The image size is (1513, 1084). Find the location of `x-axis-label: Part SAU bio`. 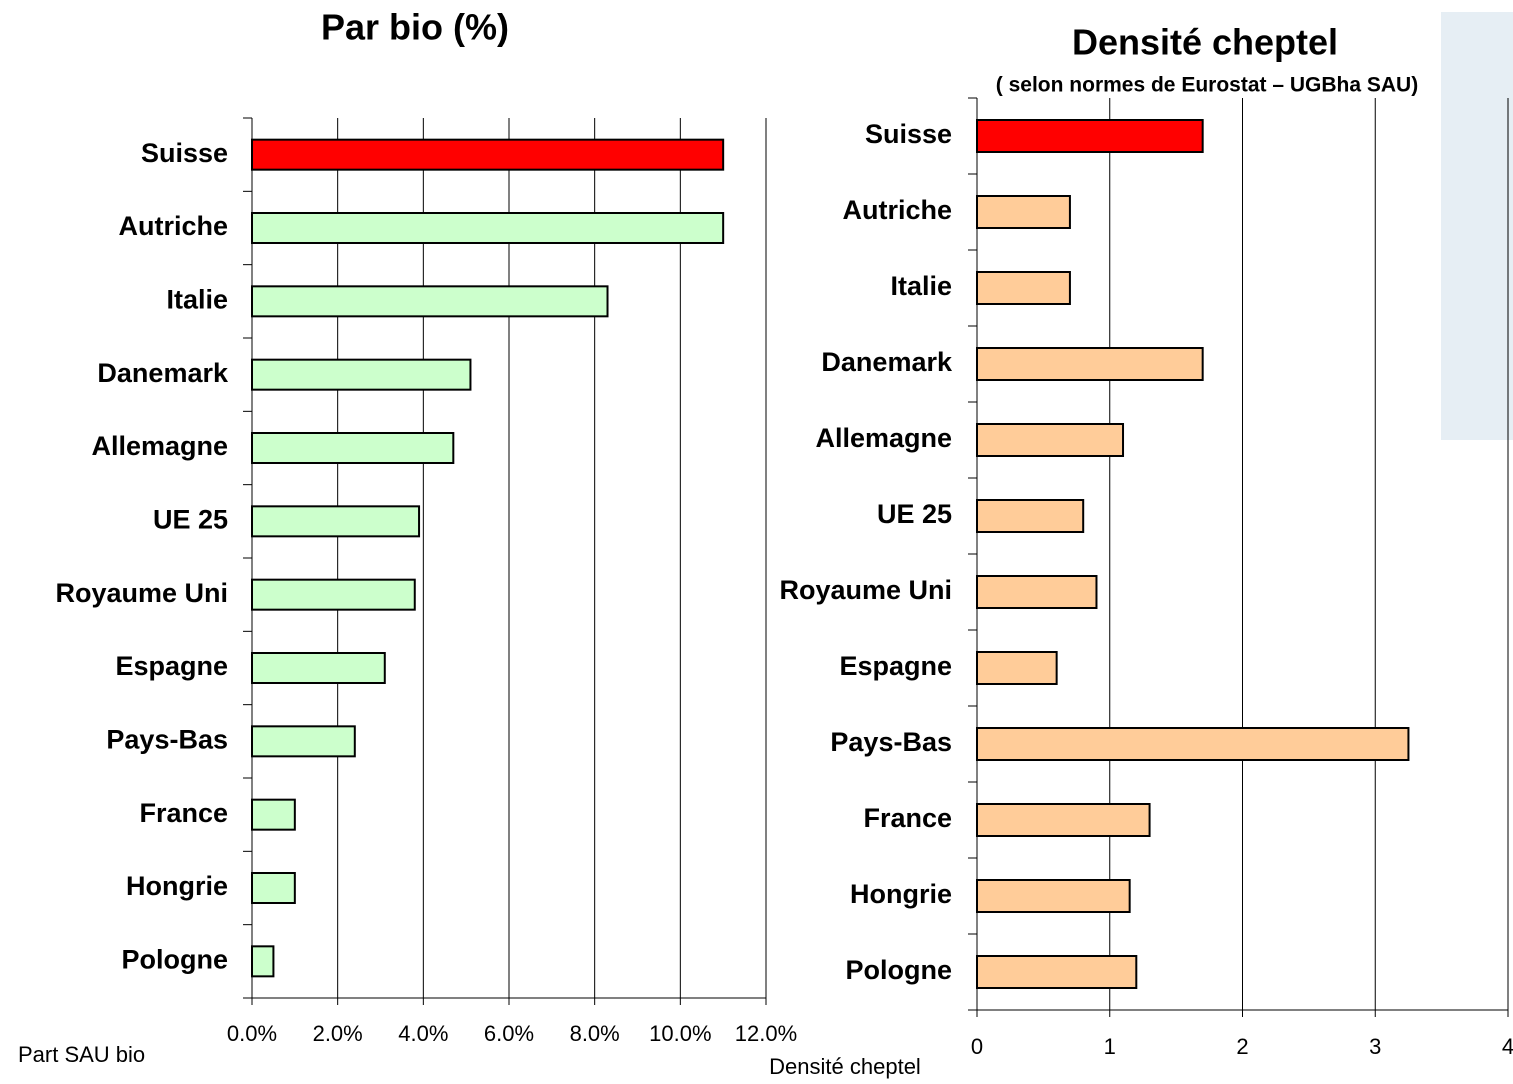

x-axis-label: Part SAU bio is located at coordinates (81, 1054).